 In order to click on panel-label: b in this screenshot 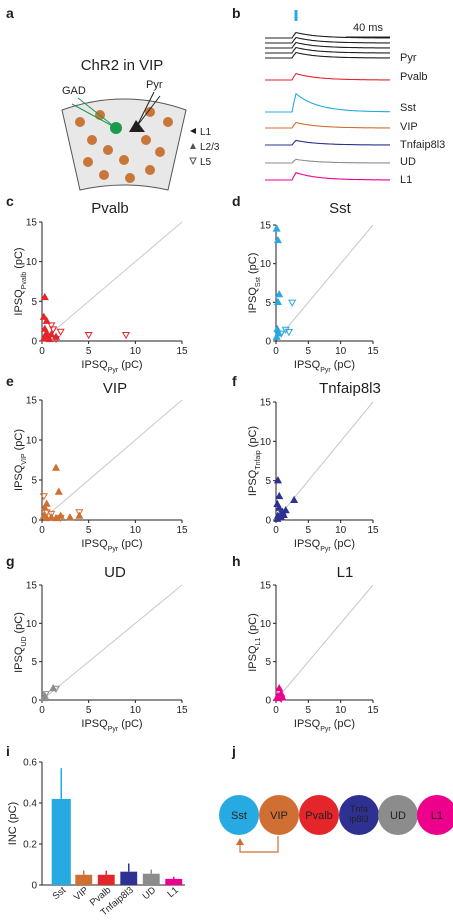, I will do `click(236, 13)`.